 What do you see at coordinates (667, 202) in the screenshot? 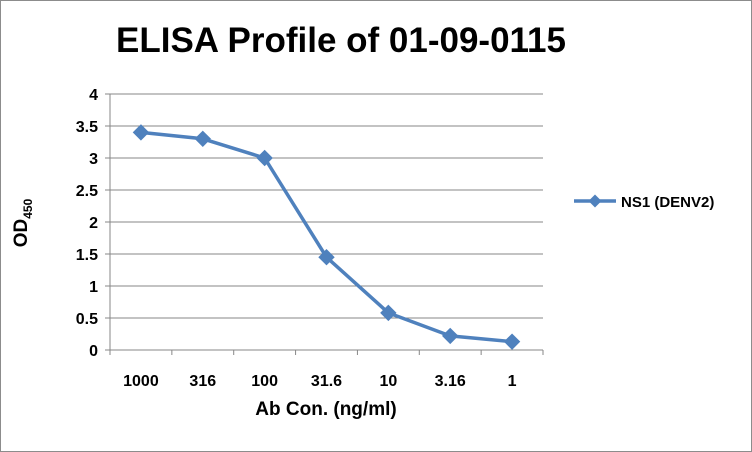
I see `legend-label: NS1 (DENV2)` at bounding box center [667, 202].